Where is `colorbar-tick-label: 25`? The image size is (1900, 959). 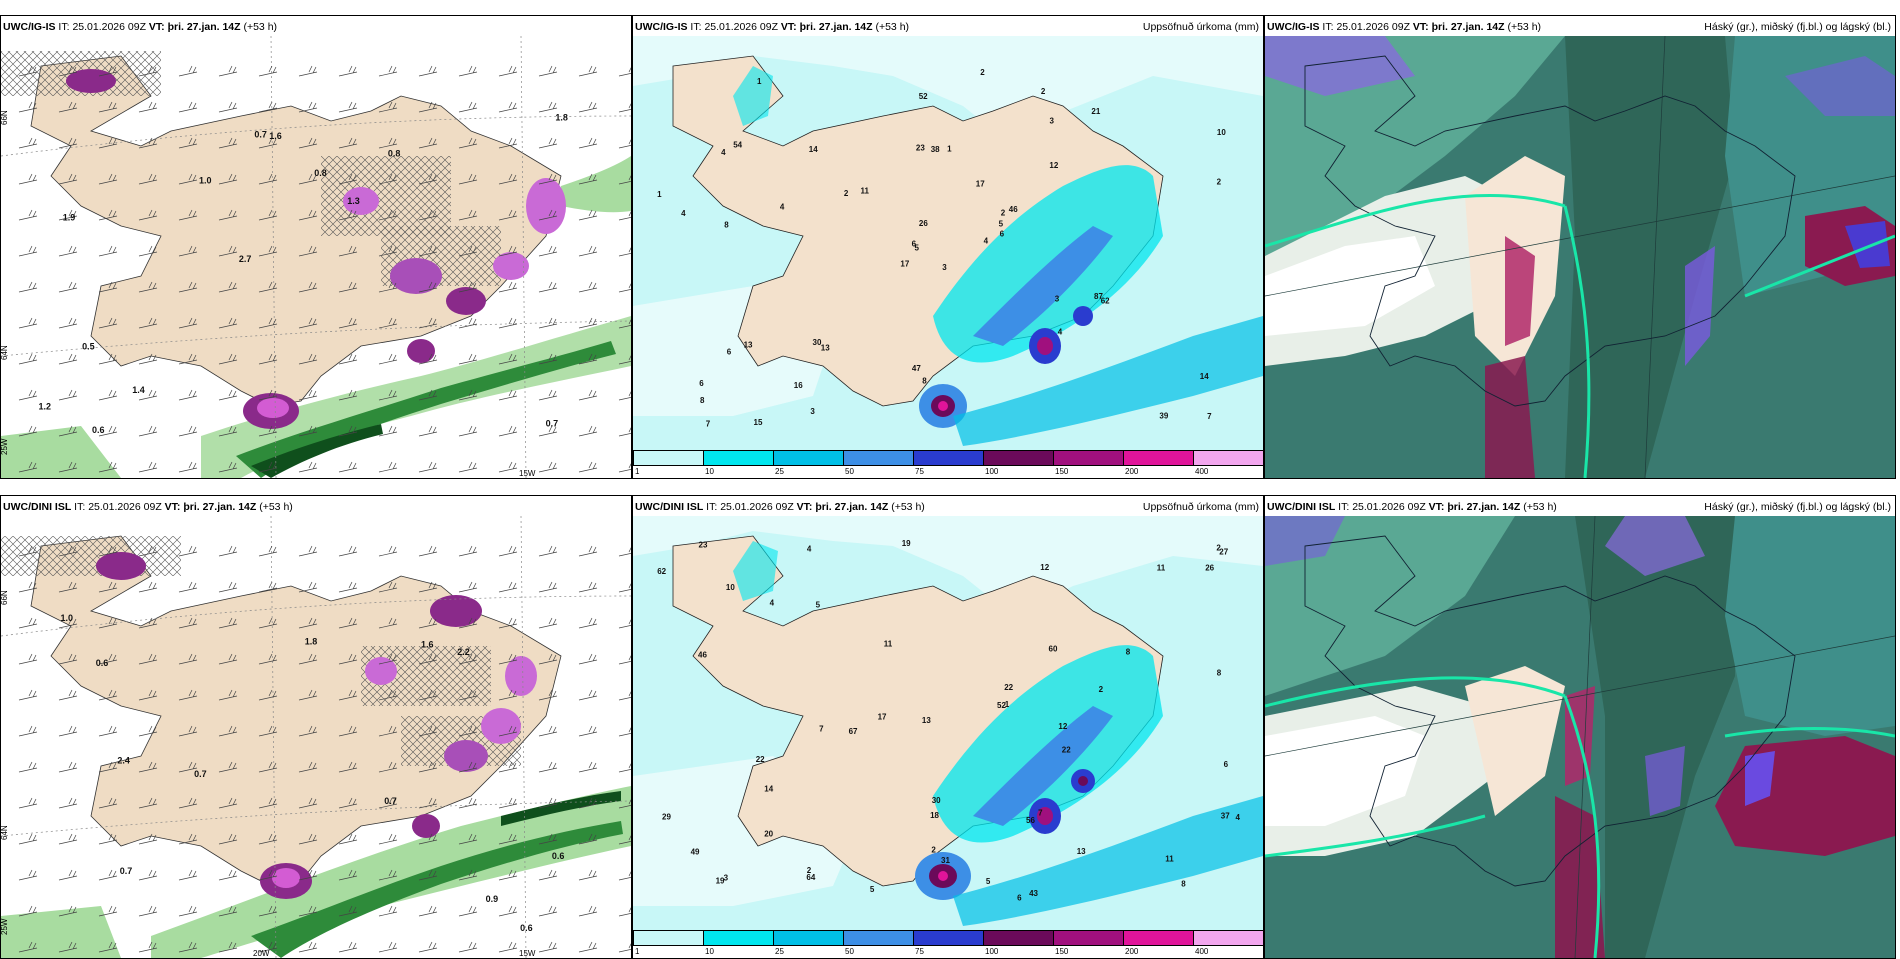
colorbar-tick-label: 25 is located at coordinates (779, 471).